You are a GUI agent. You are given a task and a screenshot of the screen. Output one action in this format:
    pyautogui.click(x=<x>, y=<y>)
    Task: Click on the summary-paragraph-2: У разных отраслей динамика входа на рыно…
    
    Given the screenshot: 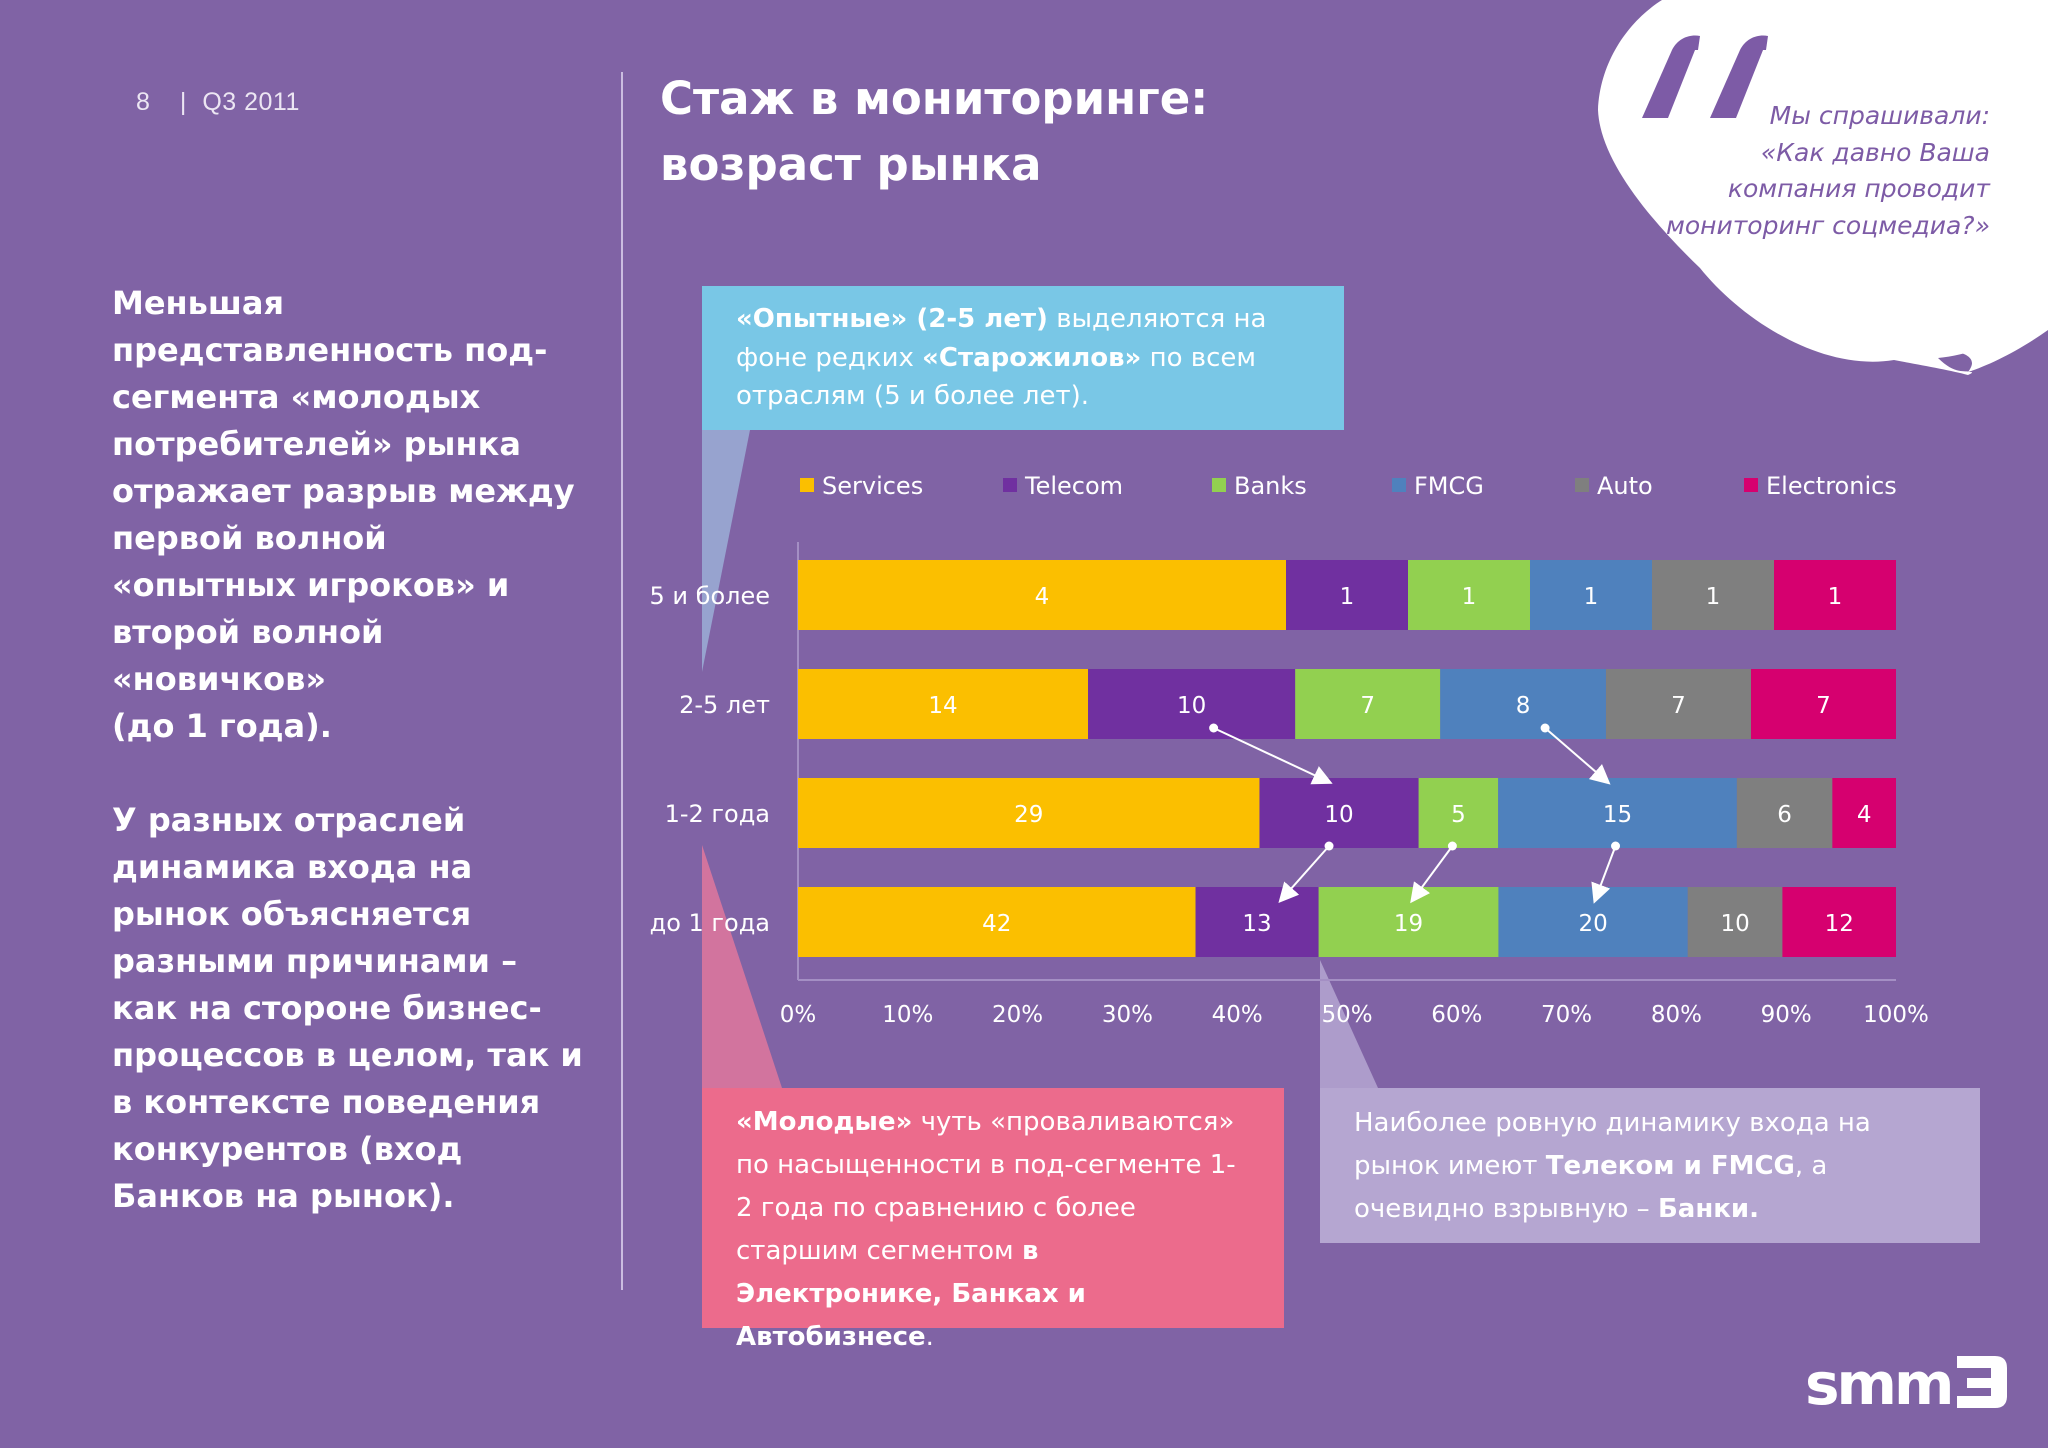 What is the action you would take?
    pyautogui.click(x=352, y=1008)
    